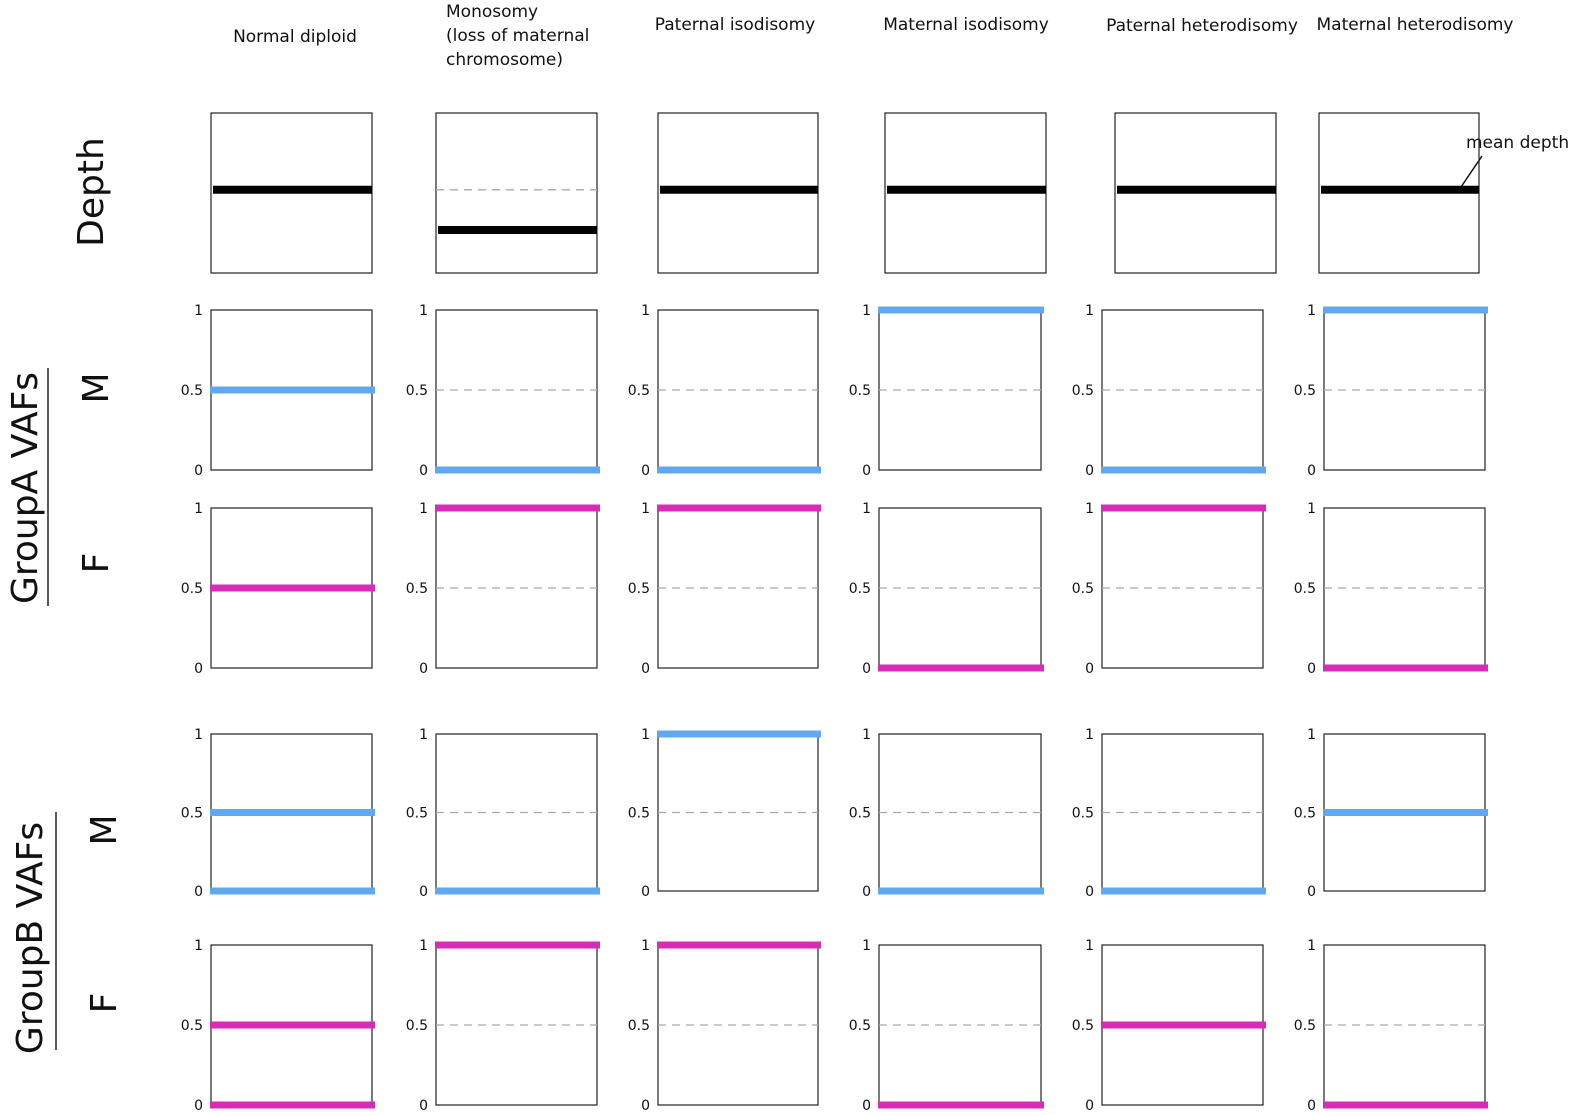 The image size is (1573, 1115). Describe the element at coordinates (96, 387) in the screenshot. I see `row-label-group-a-m: M` at that location.